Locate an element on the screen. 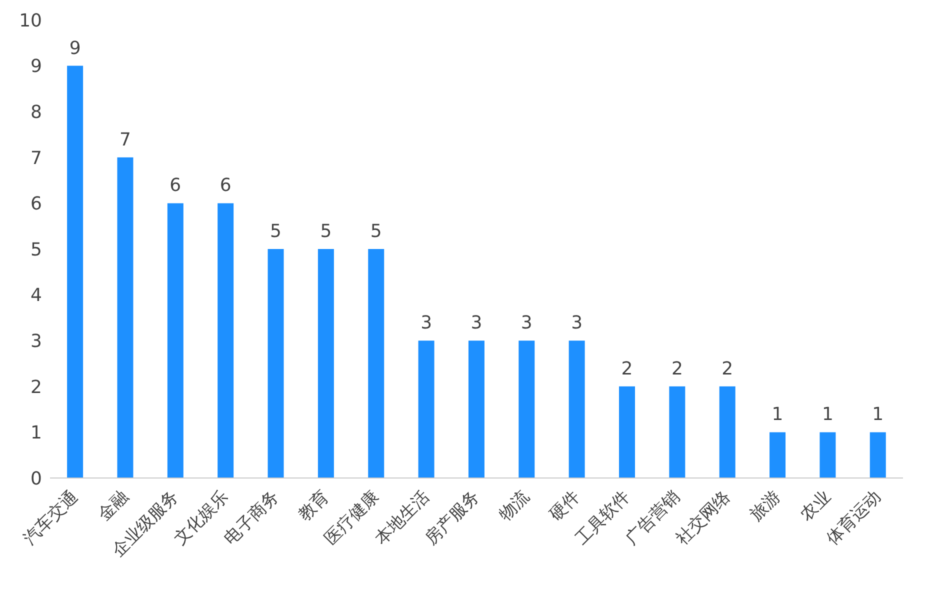 The image size is (933, 596). data-label: 9 is located at coordinates (75, 48).